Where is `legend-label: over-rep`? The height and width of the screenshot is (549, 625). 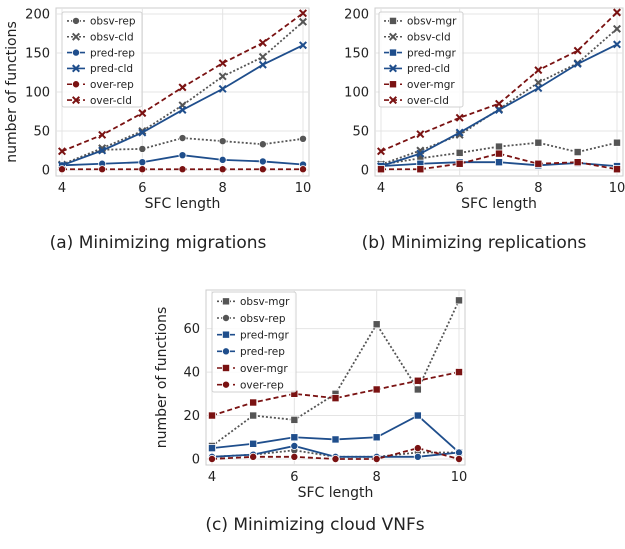
legend-label: over-rep is located at coordinates (112, 85).